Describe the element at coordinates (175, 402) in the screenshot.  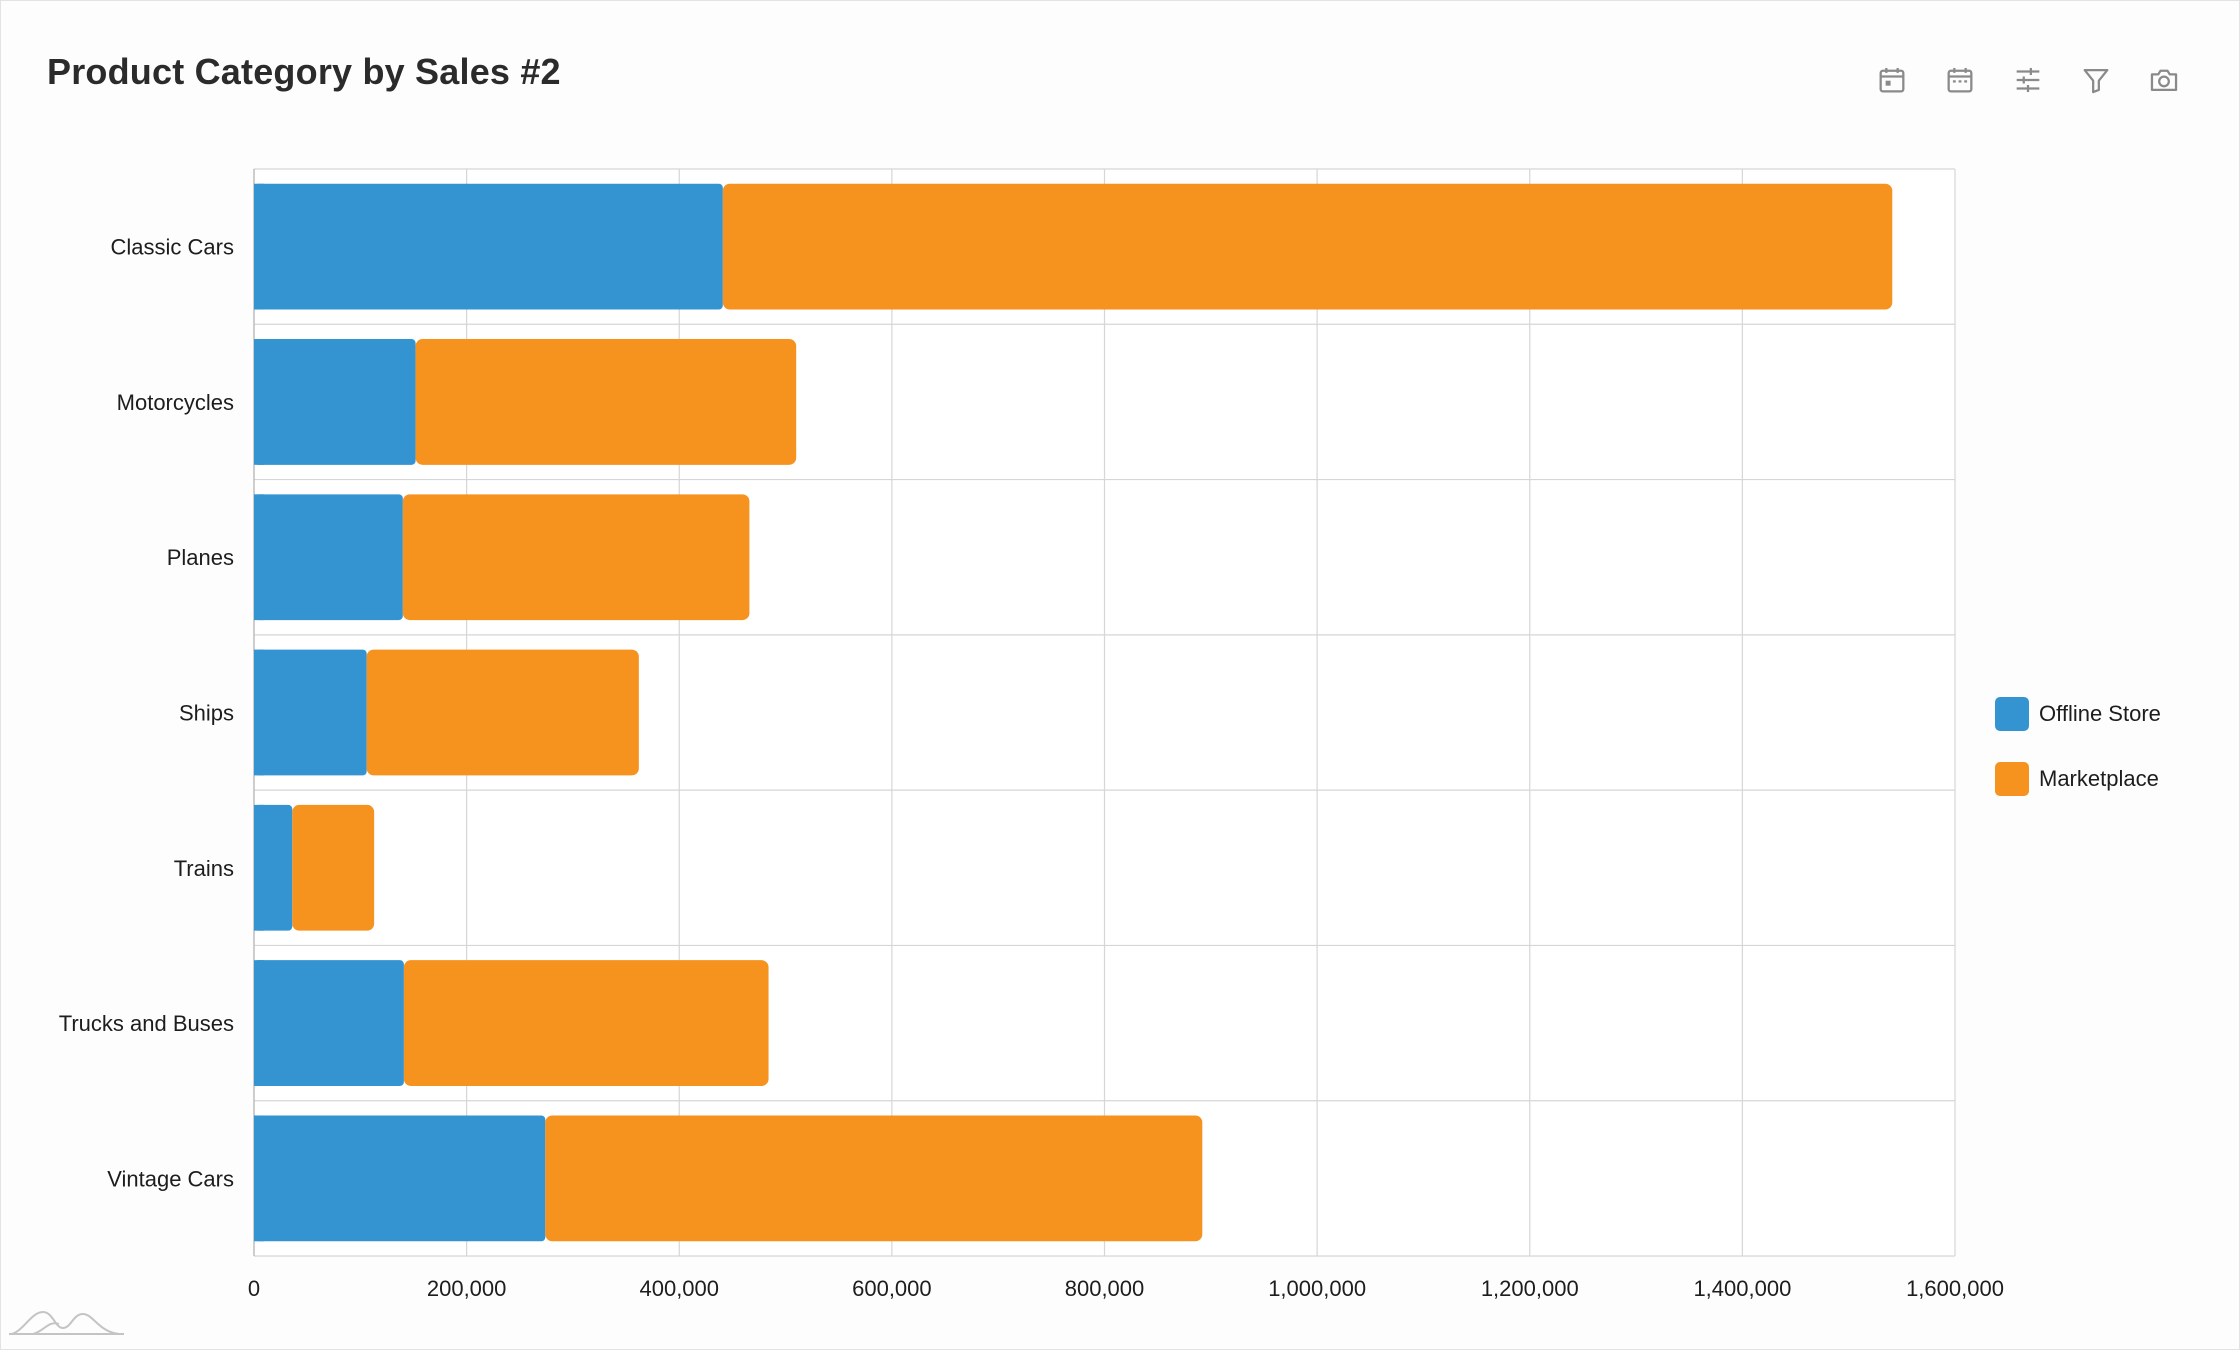
I see `category-label: Motorcycles` at that location.